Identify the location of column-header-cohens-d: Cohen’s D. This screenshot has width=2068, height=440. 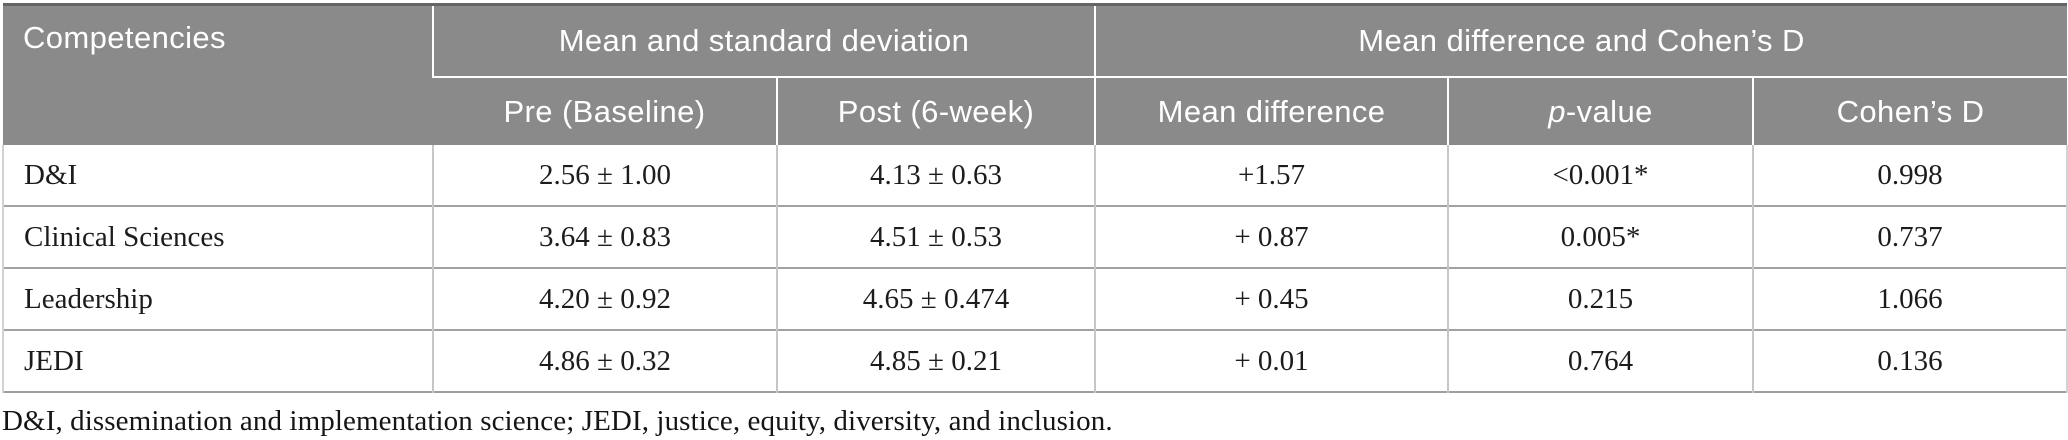
(1910, 110).